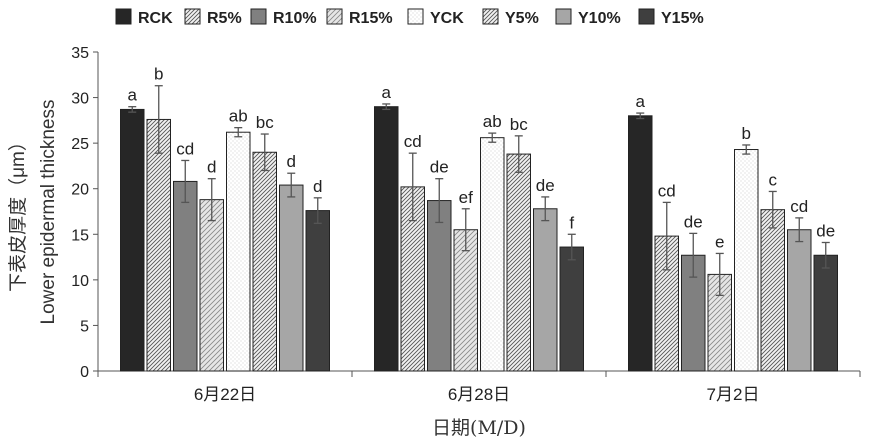  I want to click on legend-label: R5%, so click(224, 18).